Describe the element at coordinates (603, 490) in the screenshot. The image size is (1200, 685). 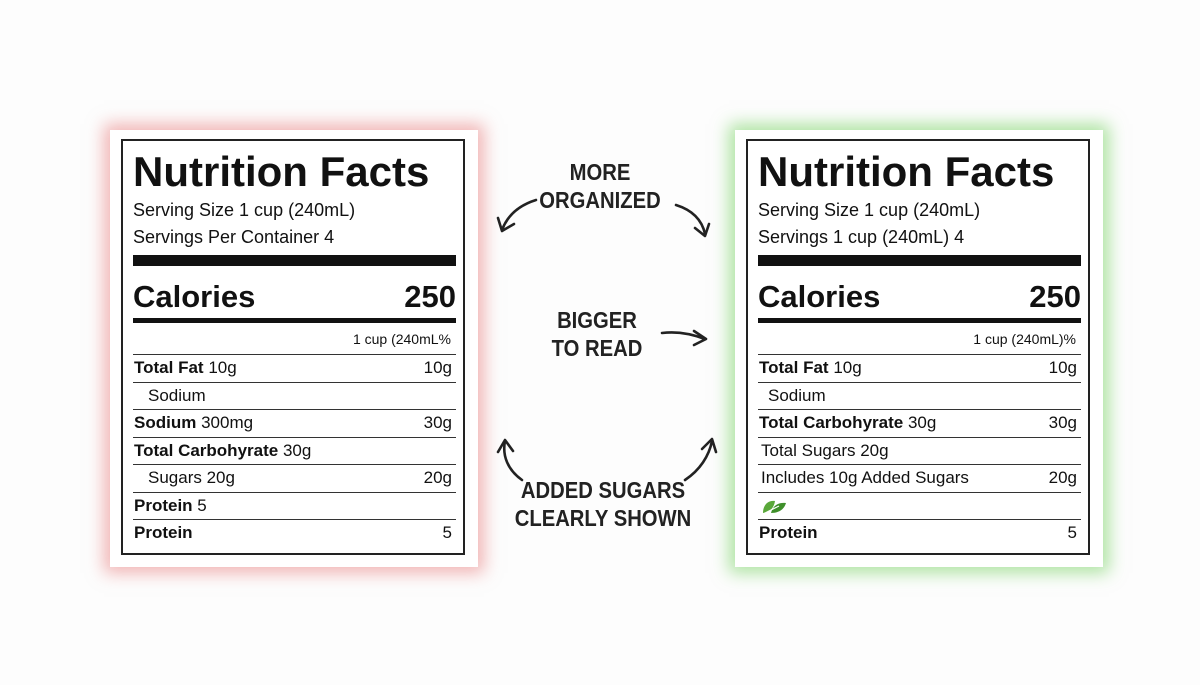
I see `annotation-line: ADDED SUGARS` at that location.